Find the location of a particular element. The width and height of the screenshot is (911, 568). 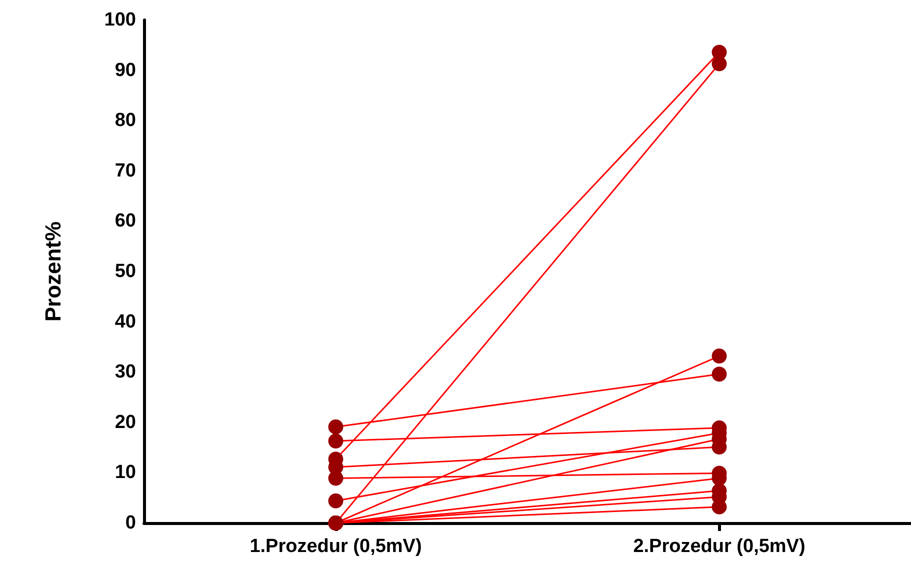

y-tick-label: 30 is located at coordinates (125, 372).